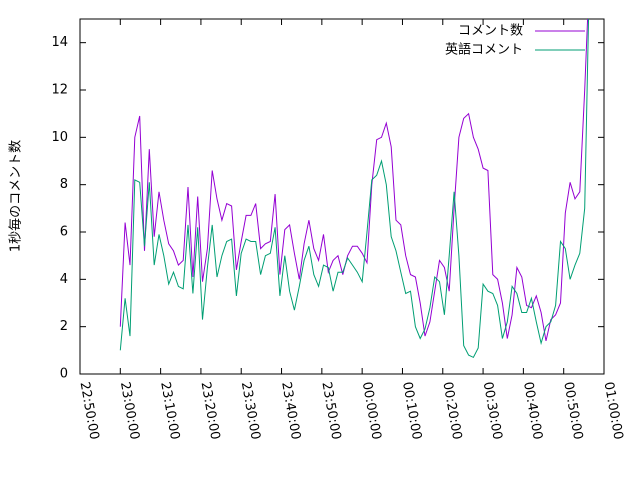 The width and height of the screenshot is (640, 480). I want to click on y-tick-label: 14, so click(59, 42).